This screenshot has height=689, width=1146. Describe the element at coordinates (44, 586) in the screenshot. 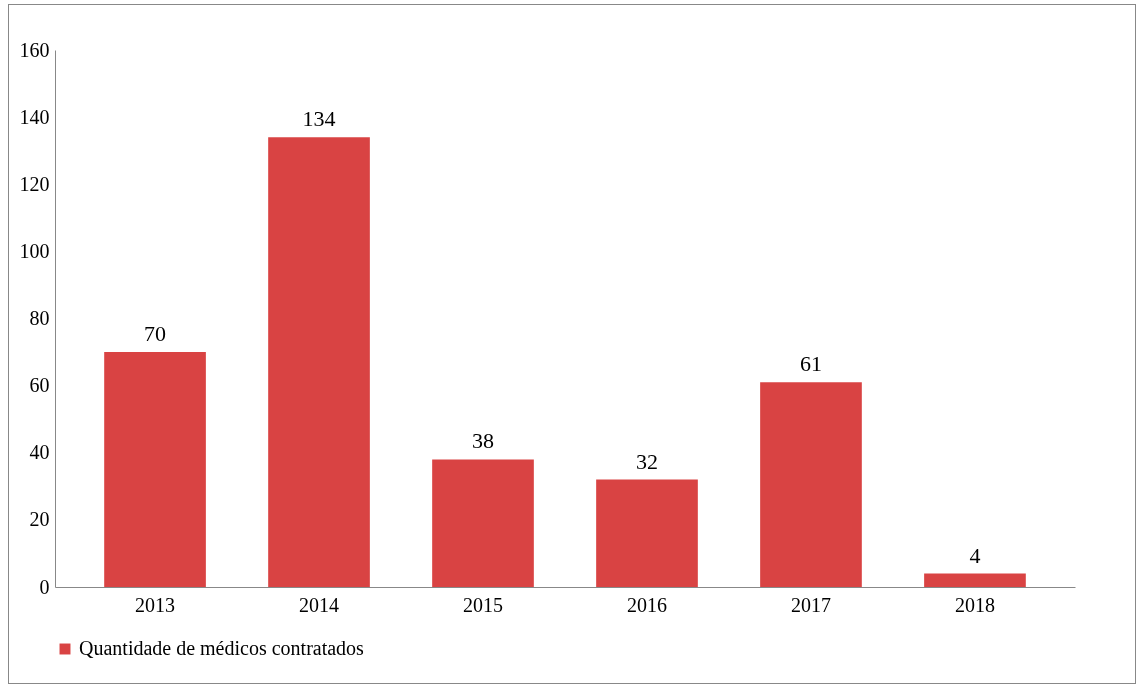

I see `y-tick-label: 0` at that location.